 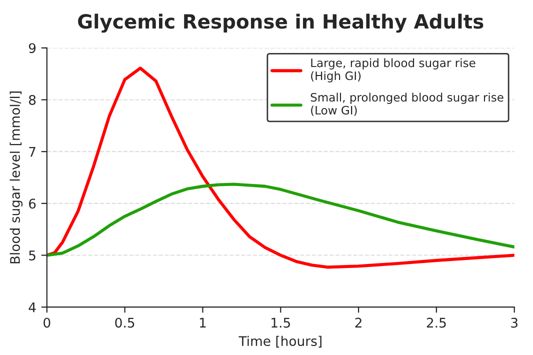 What do you see at coordinates (32, 307) in the screenshot?
I see `y-tick-label: 4` at bounding box center [32, 307].